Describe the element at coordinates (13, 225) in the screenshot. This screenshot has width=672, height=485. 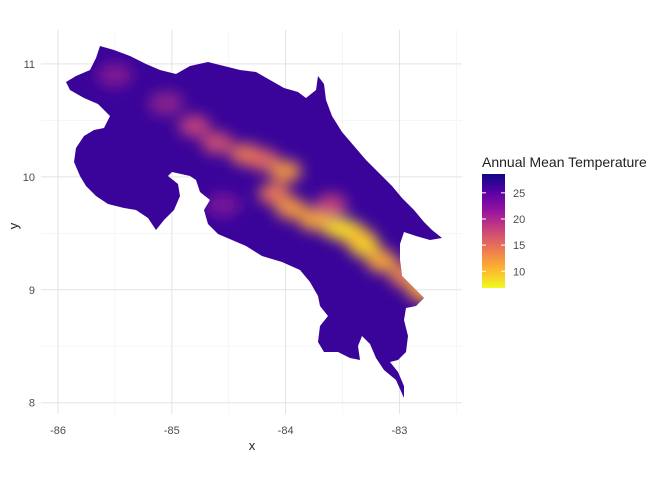
I see `y-axis-label: y` at that location.